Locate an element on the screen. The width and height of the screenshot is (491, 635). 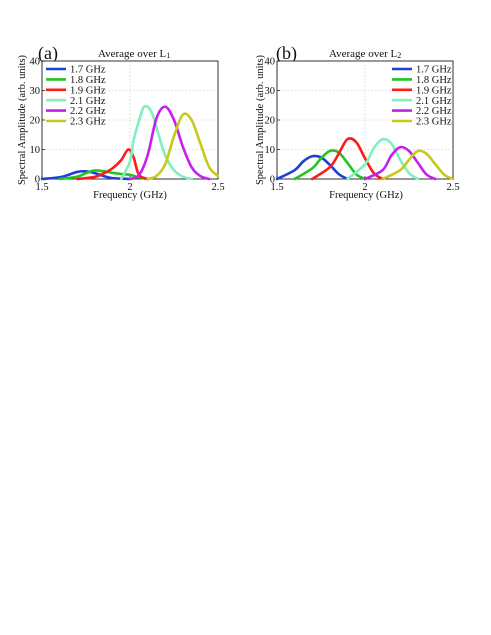
panel-a-title-main: Average over L is located at coordinates (132, 54).